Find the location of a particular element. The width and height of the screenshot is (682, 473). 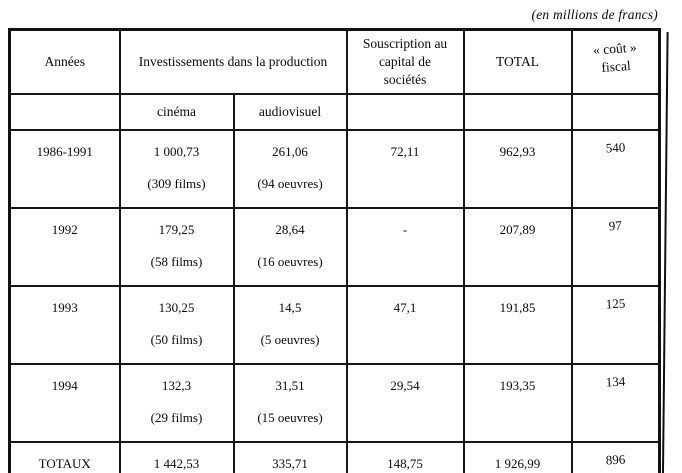

value: 540 is located at coordinates (615, 147).